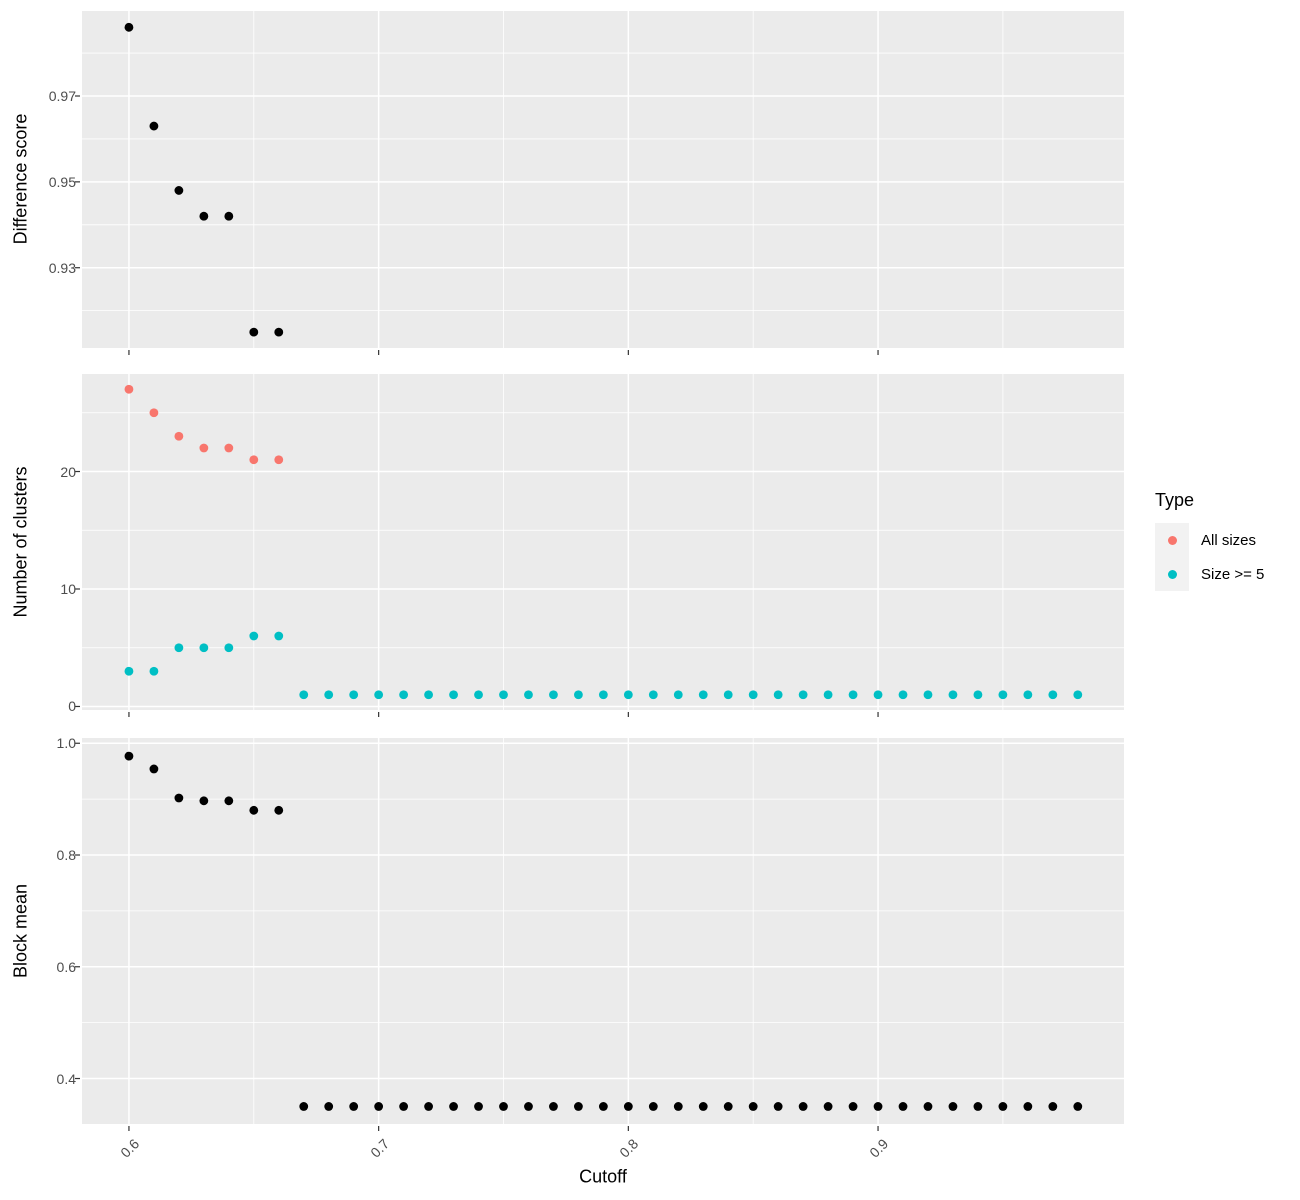 The height and width of the screenshot is (1200, 1300). I want to click on x-tick-label: 0.9, so click(879, 1148).